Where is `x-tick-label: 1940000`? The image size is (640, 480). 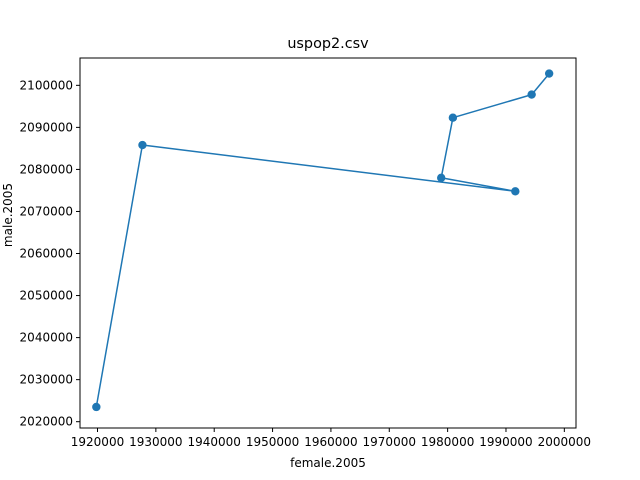 x-tick-label: 1940000 is located at coordinates (213, 442).